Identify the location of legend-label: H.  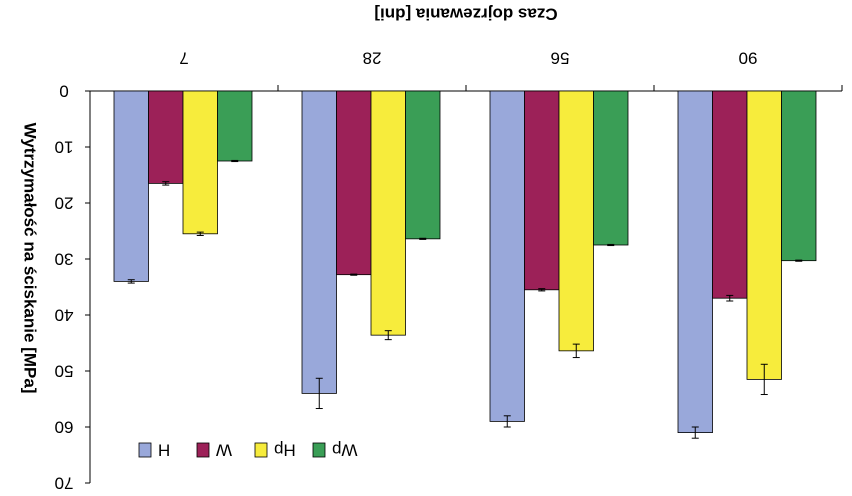
(164, 450).